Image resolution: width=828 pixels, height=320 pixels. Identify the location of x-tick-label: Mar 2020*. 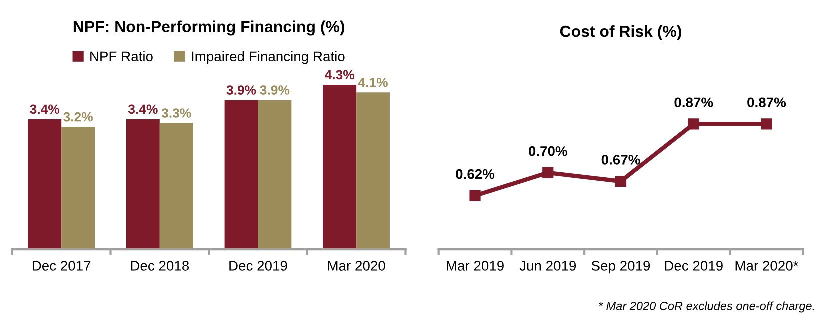
(767, 266).